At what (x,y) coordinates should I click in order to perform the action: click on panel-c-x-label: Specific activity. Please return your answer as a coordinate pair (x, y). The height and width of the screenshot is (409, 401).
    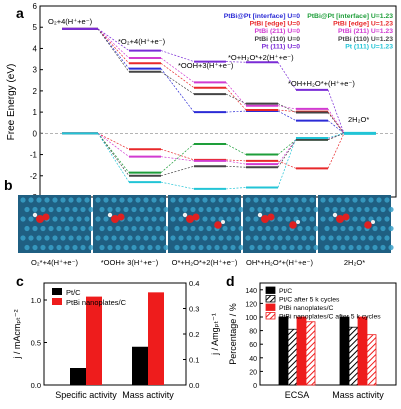
    Looking at the image, I should click on (86, 395).